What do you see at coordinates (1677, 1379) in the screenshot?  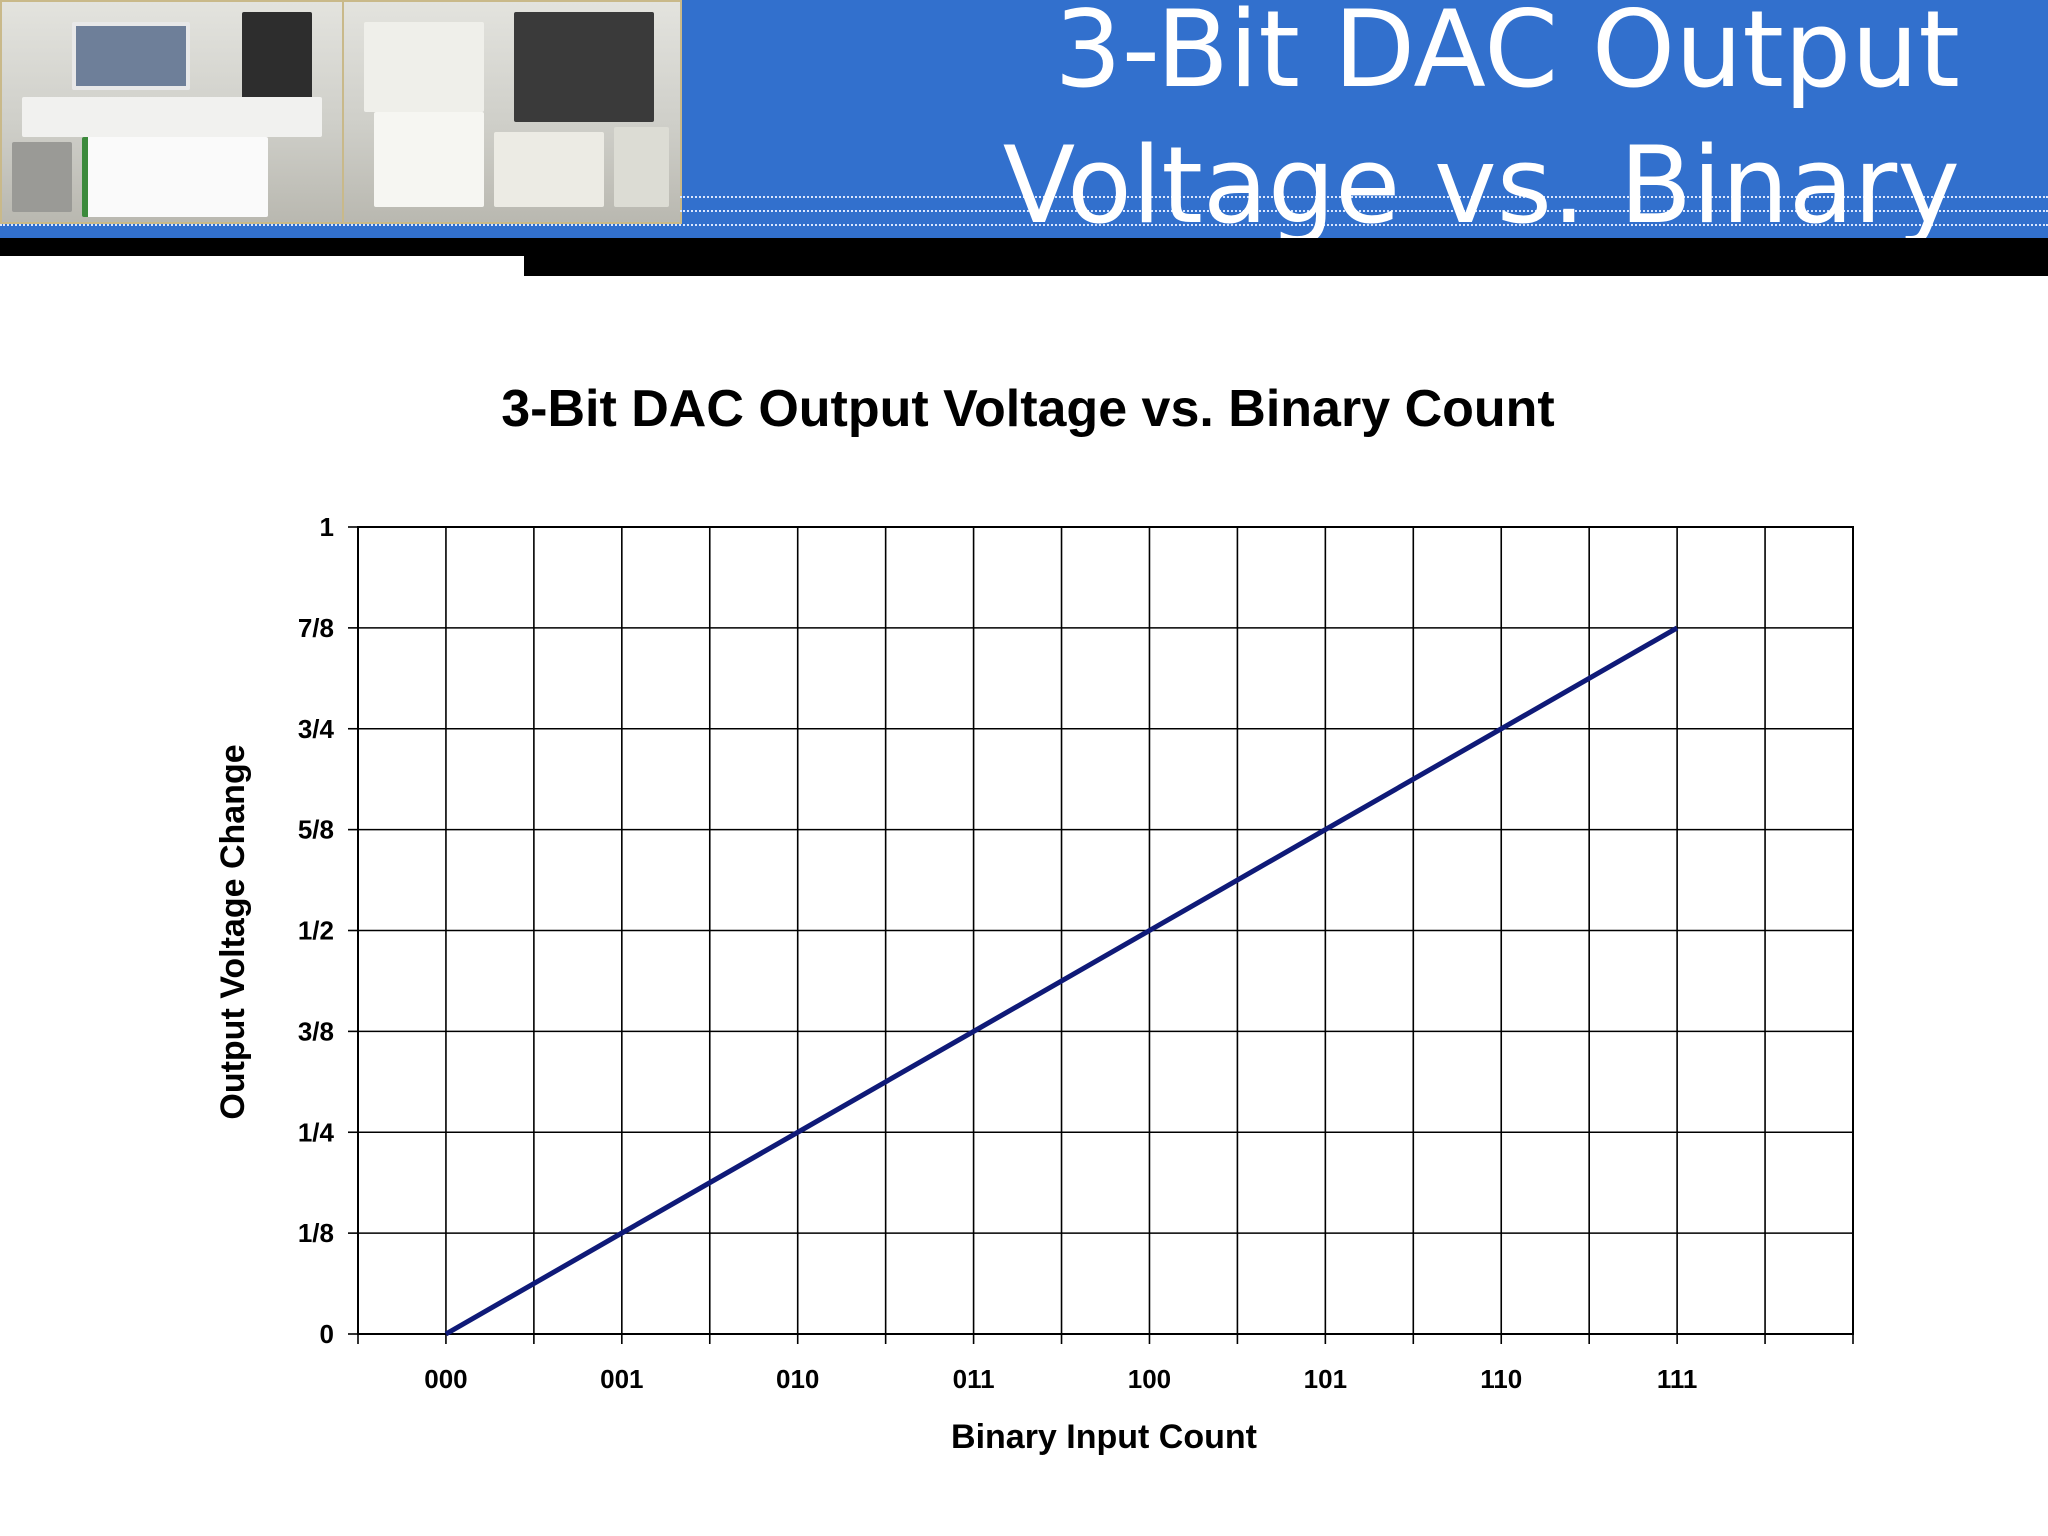 I see `x-tick-label: 111` at bounding box center [1677, 1379].